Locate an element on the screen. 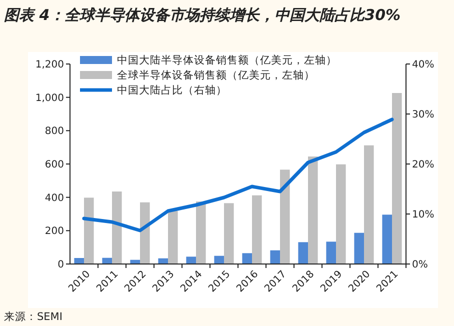 This screenshot has height=326, width=454. y2-tick-label: 20% is located at coordinates (423, 165).